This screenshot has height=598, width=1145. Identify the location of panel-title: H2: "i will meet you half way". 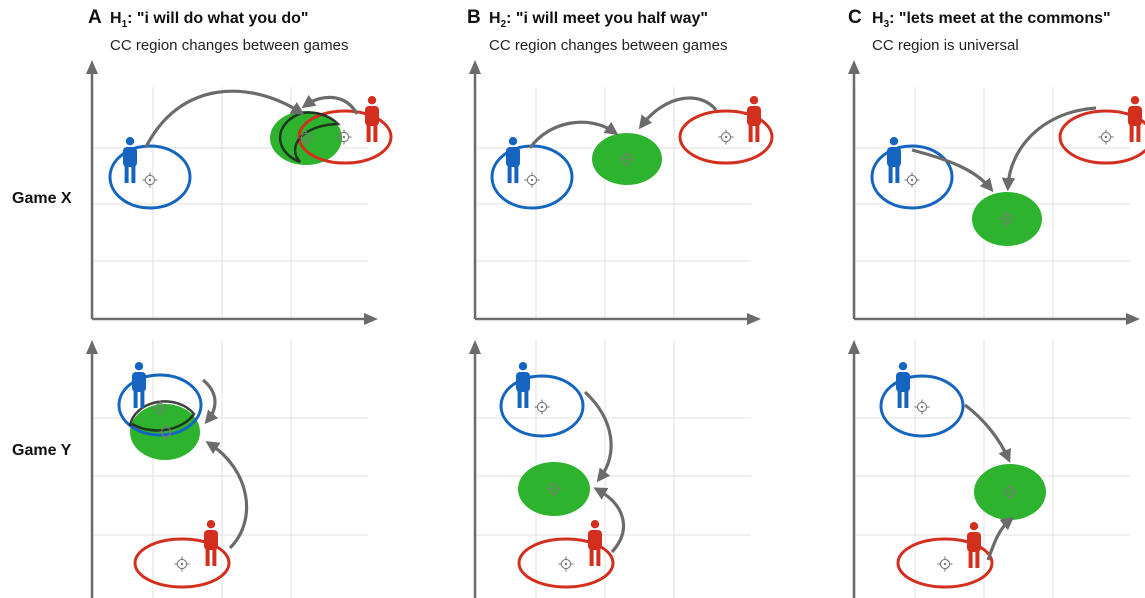
(598, 20).